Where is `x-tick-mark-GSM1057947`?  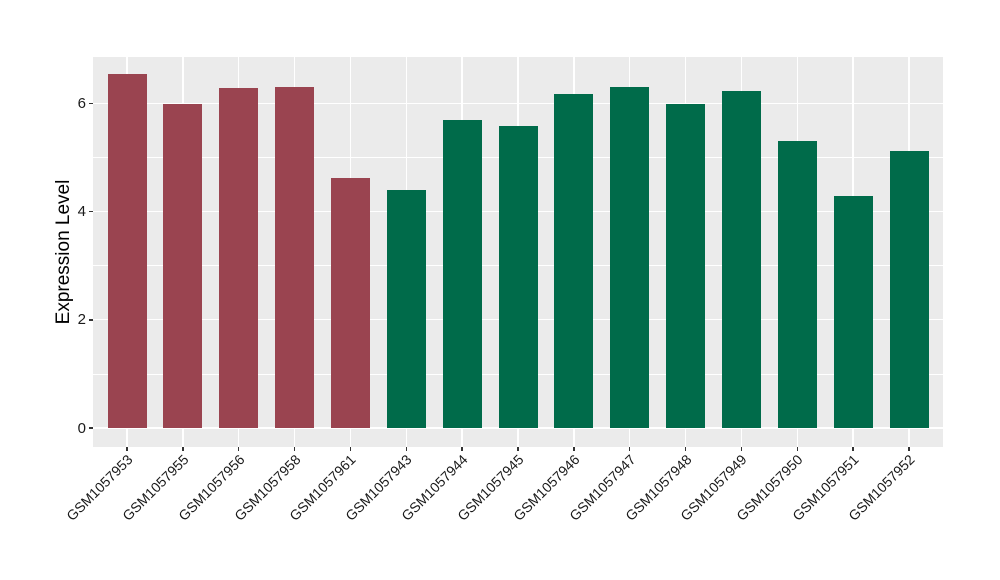
x-tick-mark-GSM1057947 is located at coordinates (629, 449).